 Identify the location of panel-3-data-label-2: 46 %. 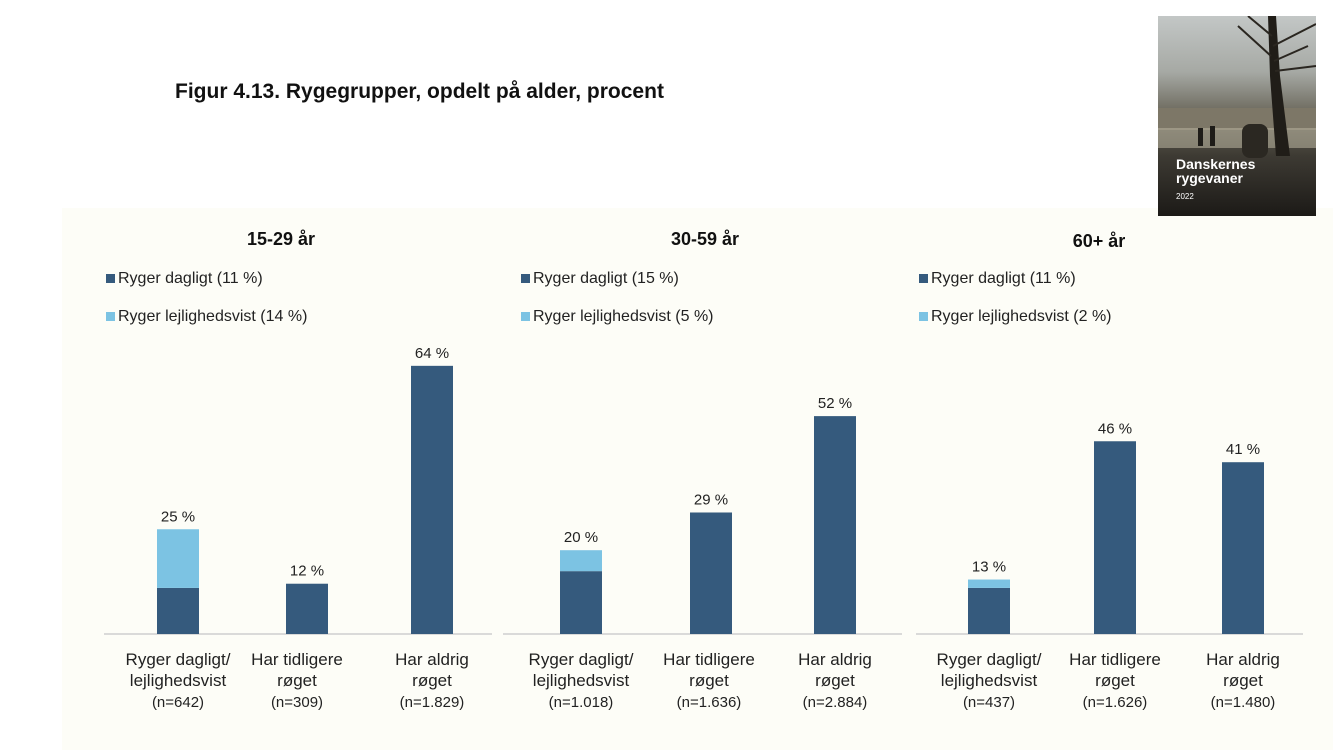
(1115, 428).